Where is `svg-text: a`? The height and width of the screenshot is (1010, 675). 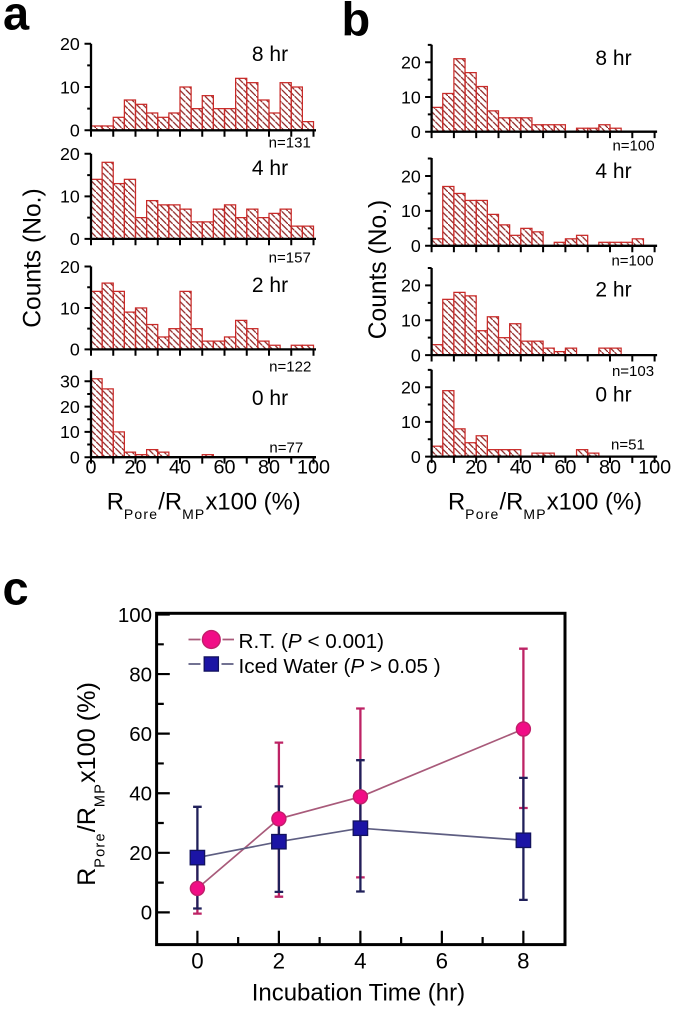 svg-text: a is located at coordinates (16, 20).